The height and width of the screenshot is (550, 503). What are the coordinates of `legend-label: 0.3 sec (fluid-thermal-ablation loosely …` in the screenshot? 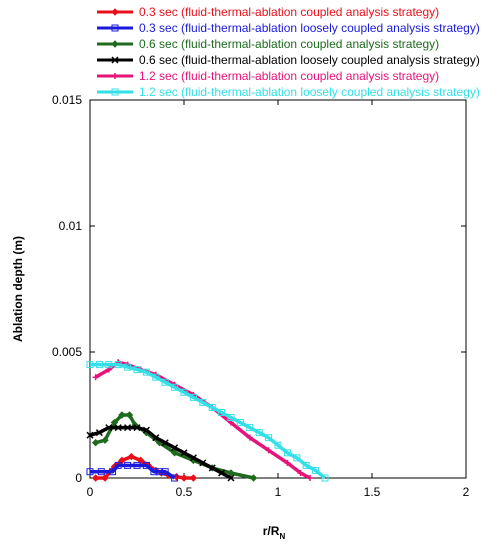 It's located at (309, 28).